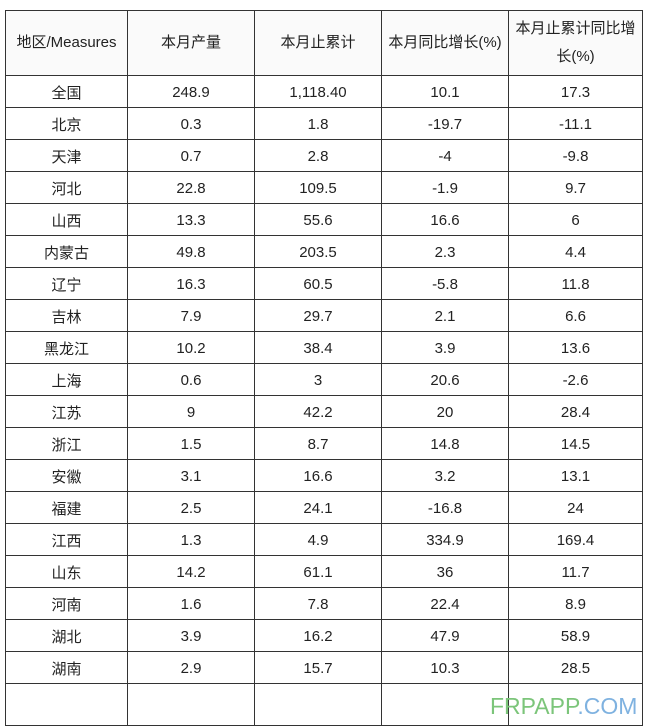  Describe the element at coordinates (191, 507) in the screenshot. I see `value-cell: 2.5` at that location.